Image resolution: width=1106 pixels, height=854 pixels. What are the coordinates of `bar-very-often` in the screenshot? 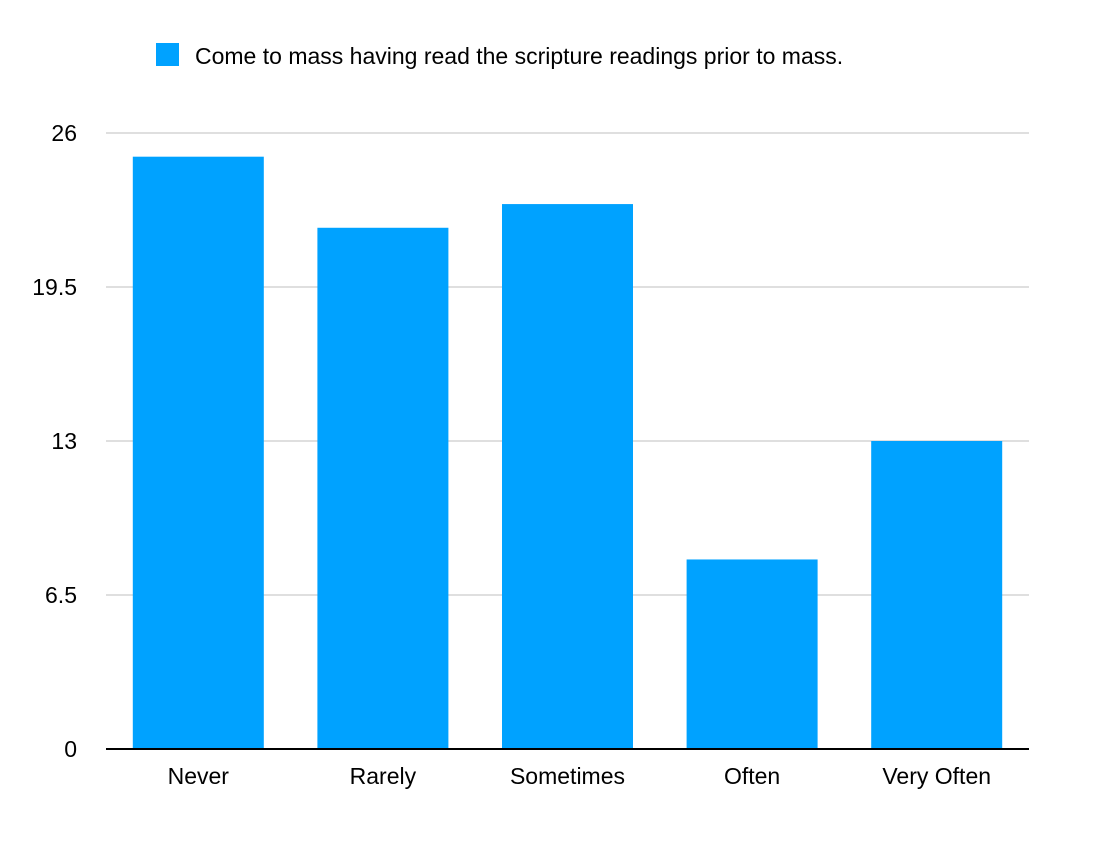 It's located at (937, 595).